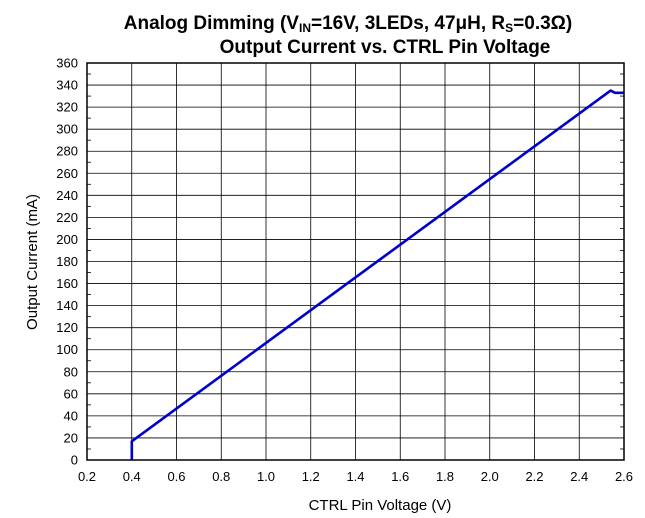 This screenshot has width=645, height=518. I want to click on y-tick-label: 60, so click(71, 393).